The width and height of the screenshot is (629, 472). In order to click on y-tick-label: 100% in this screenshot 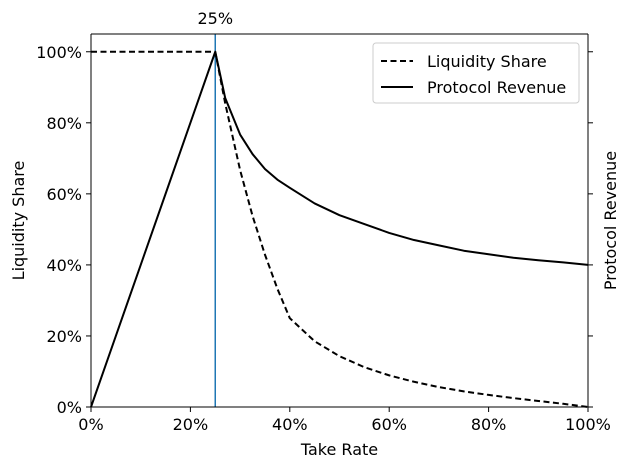, I will do `click(59, 52)`.